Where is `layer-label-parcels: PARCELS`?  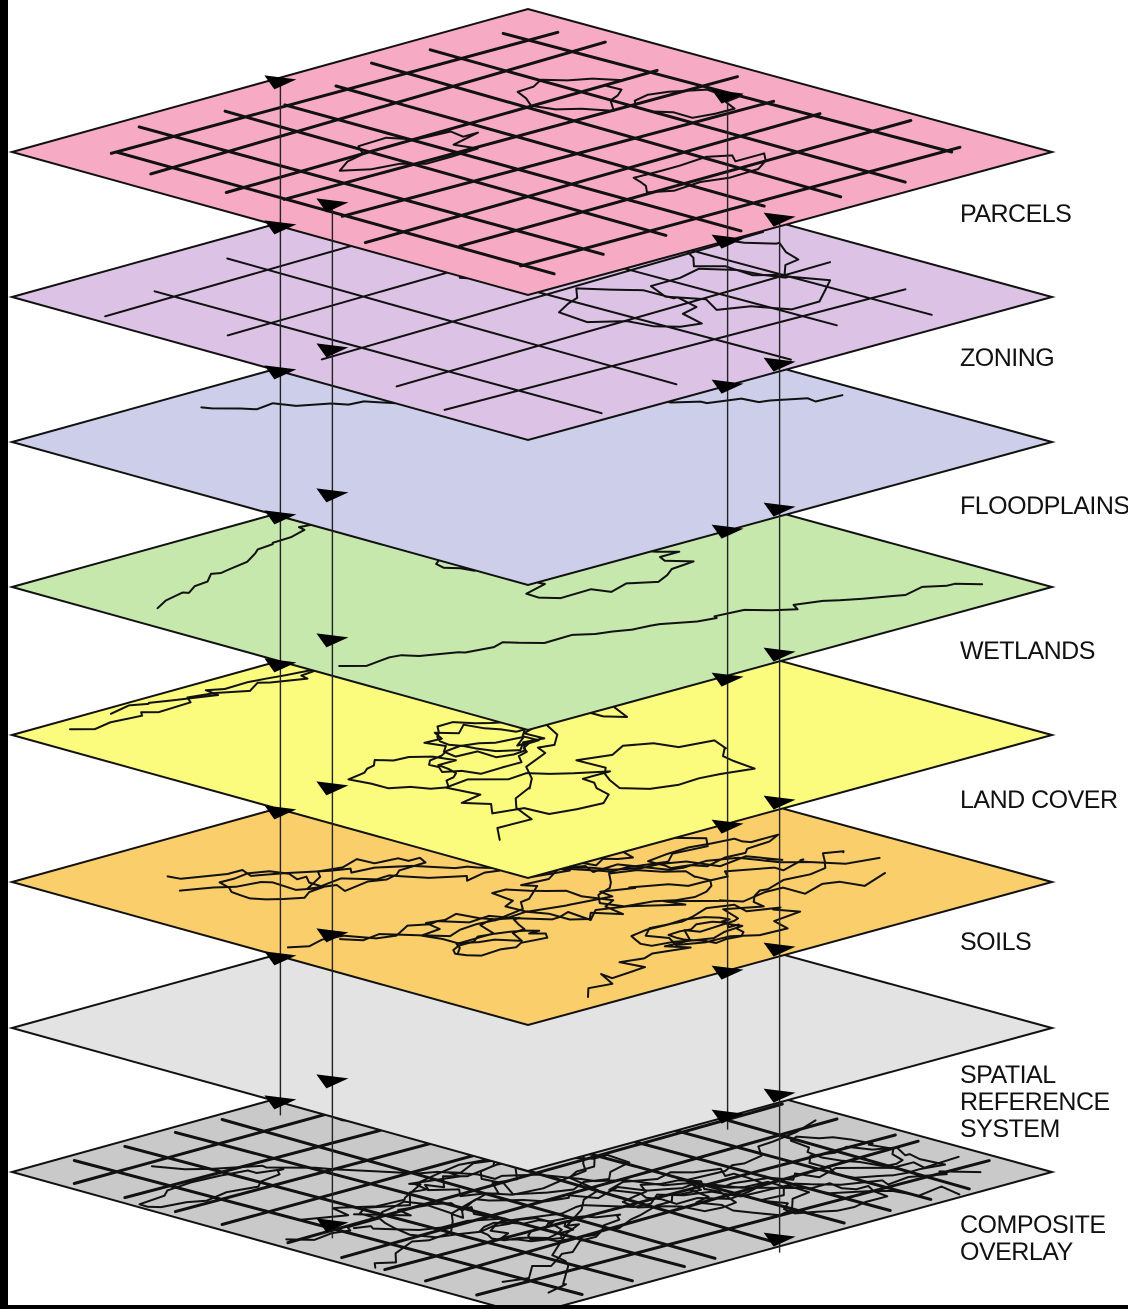
layer-label-parcels: PARCELS is located at coordinates (1015, 214).